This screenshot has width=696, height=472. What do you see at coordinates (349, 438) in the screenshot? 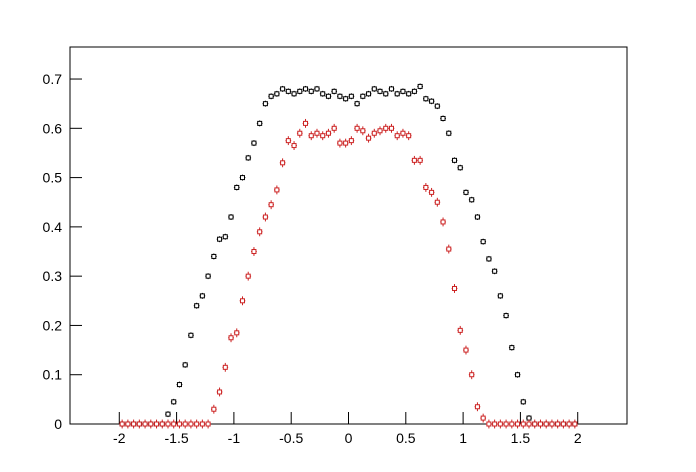
I see `x-tick-label: 0` at bounding box center [349, 438].